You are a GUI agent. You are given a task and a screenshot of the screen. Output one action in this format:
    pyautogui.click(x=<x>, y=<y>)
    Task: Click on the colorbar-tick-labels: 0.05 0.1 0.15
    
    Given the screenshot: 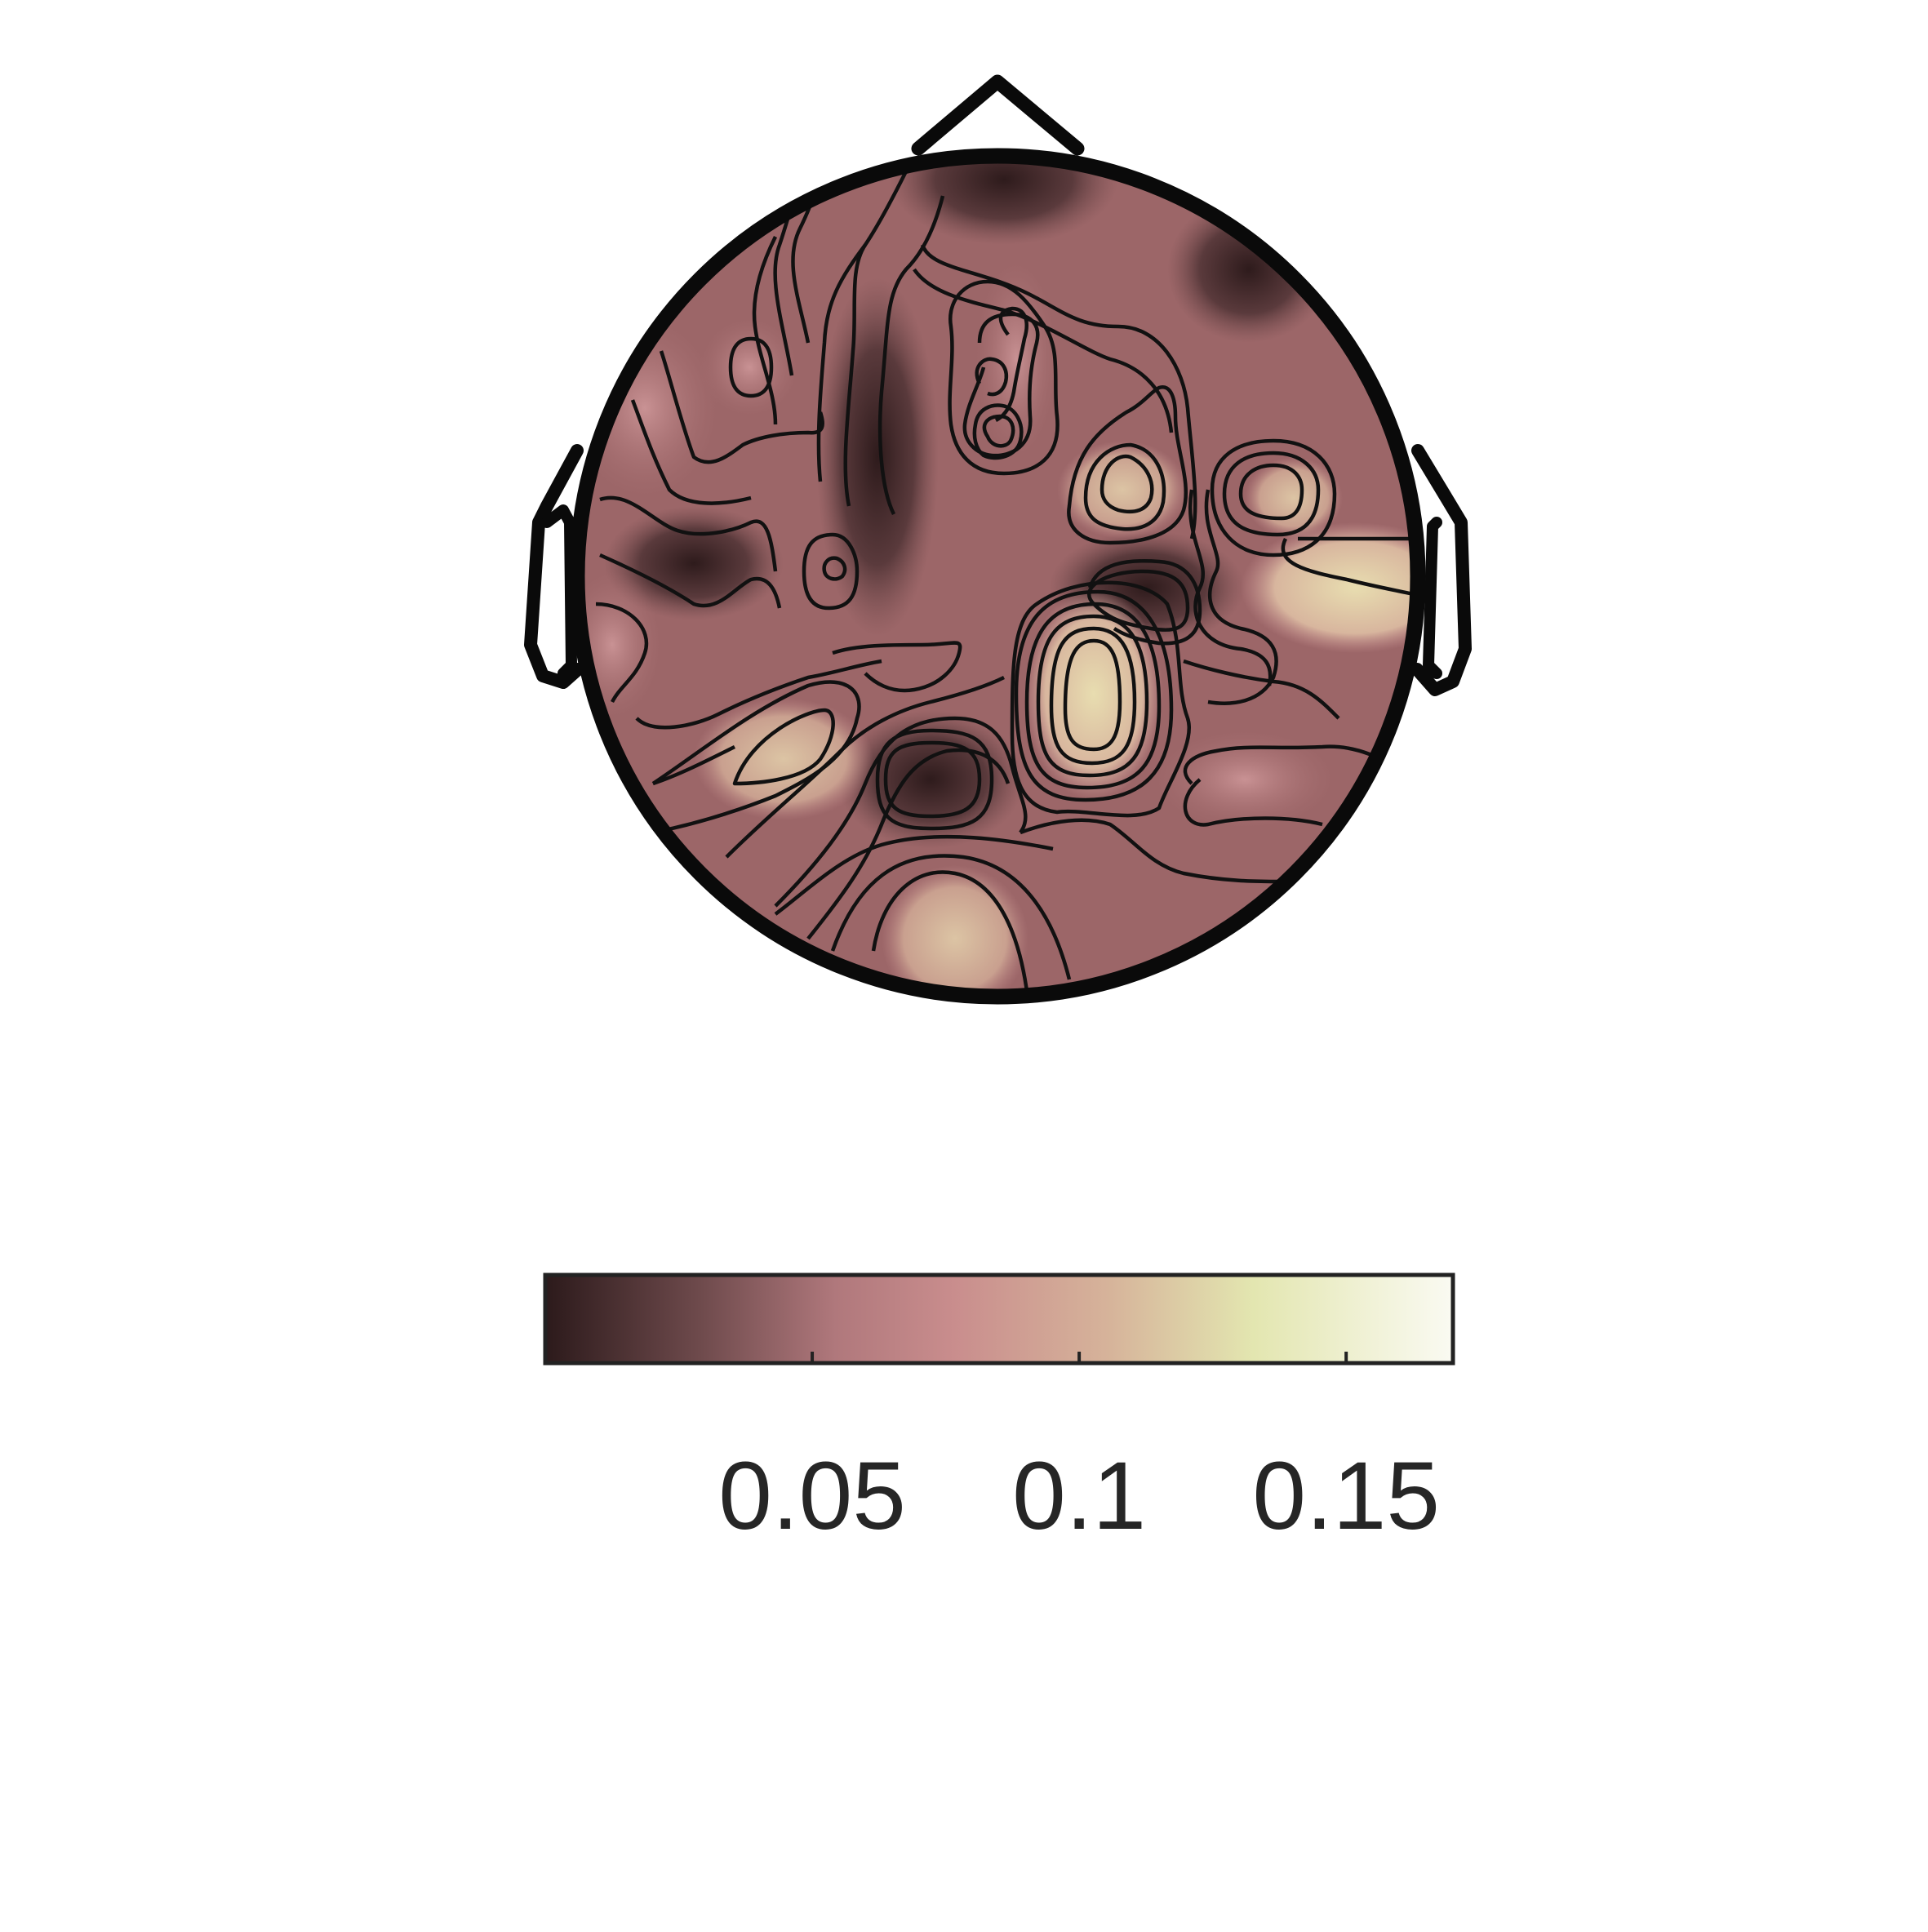 What is the action you would take?
    pyautogui.click(x=1079, y=1496)
    